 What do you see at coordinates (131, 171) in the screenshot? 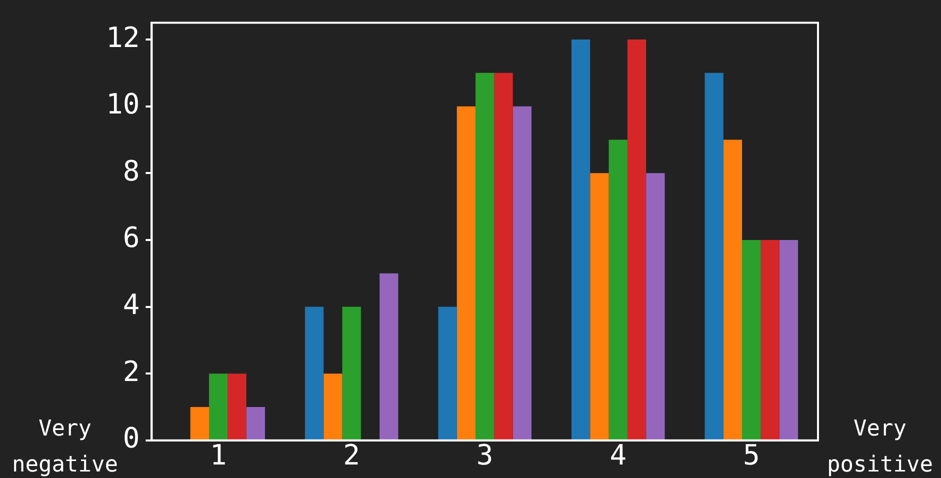
I see `y-tick-label: 8` at bounding box center [131, 171].